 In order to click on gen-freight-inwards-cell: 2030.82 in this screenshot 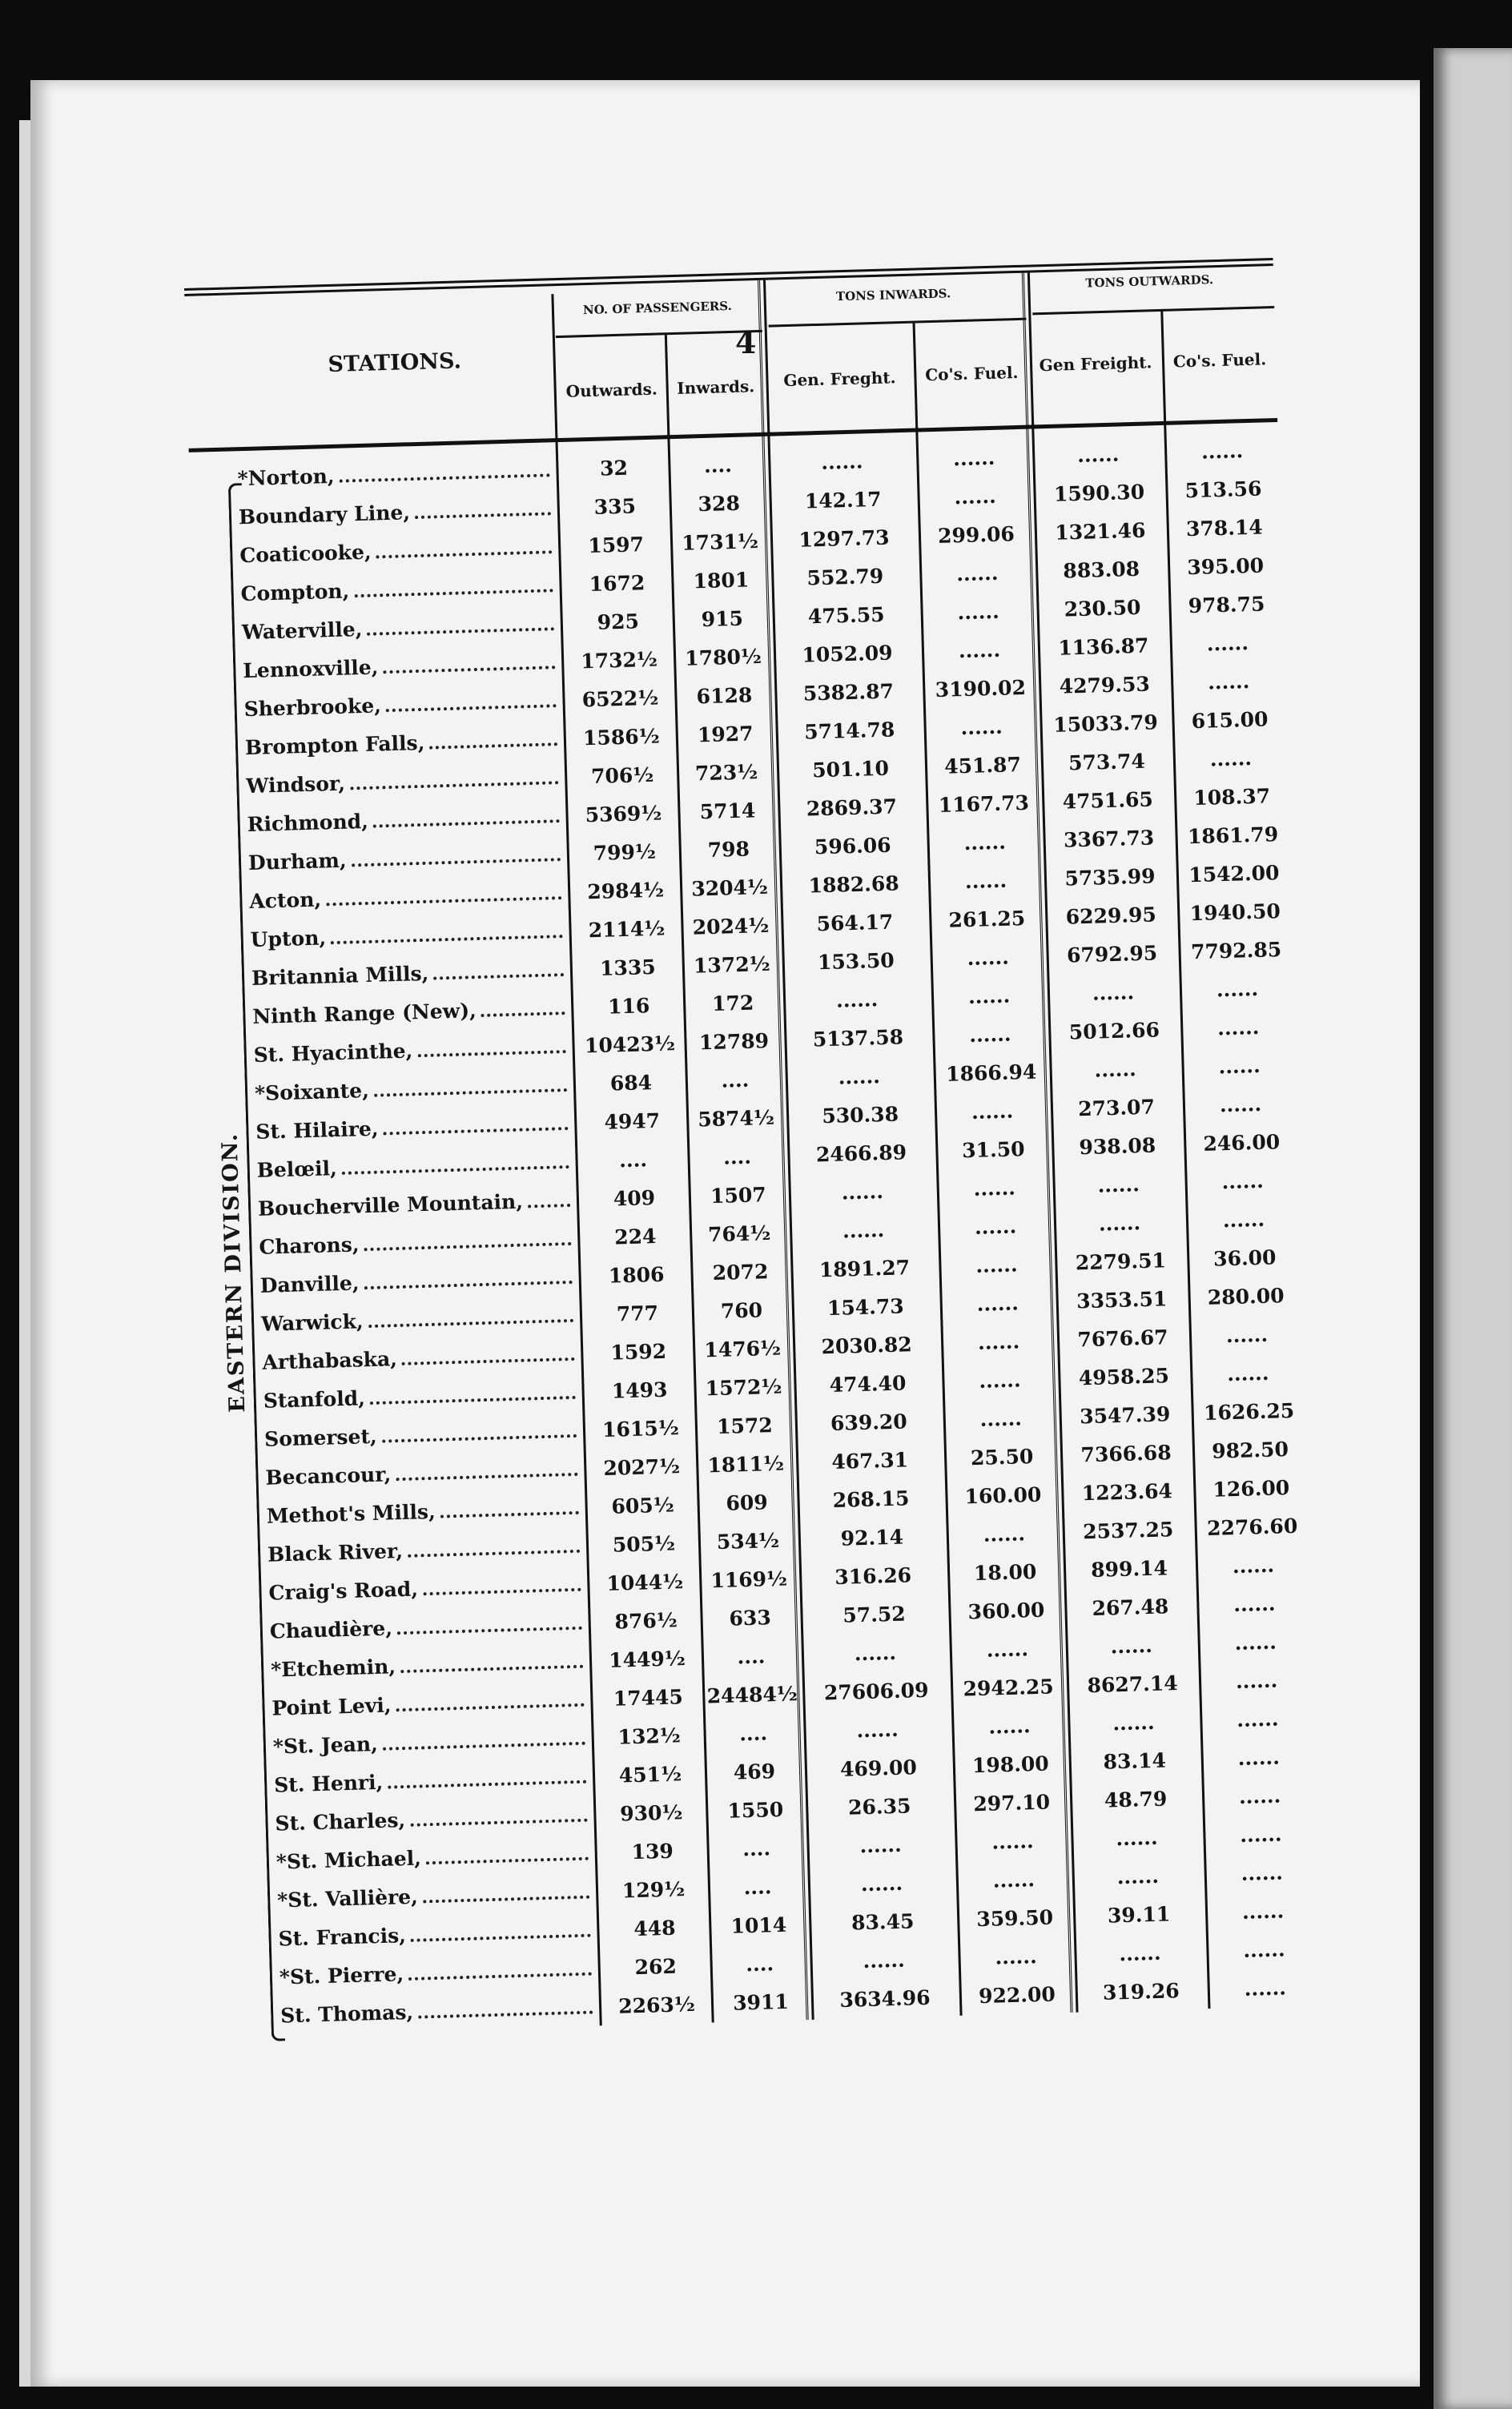, I will do `click(867, 1345)`.